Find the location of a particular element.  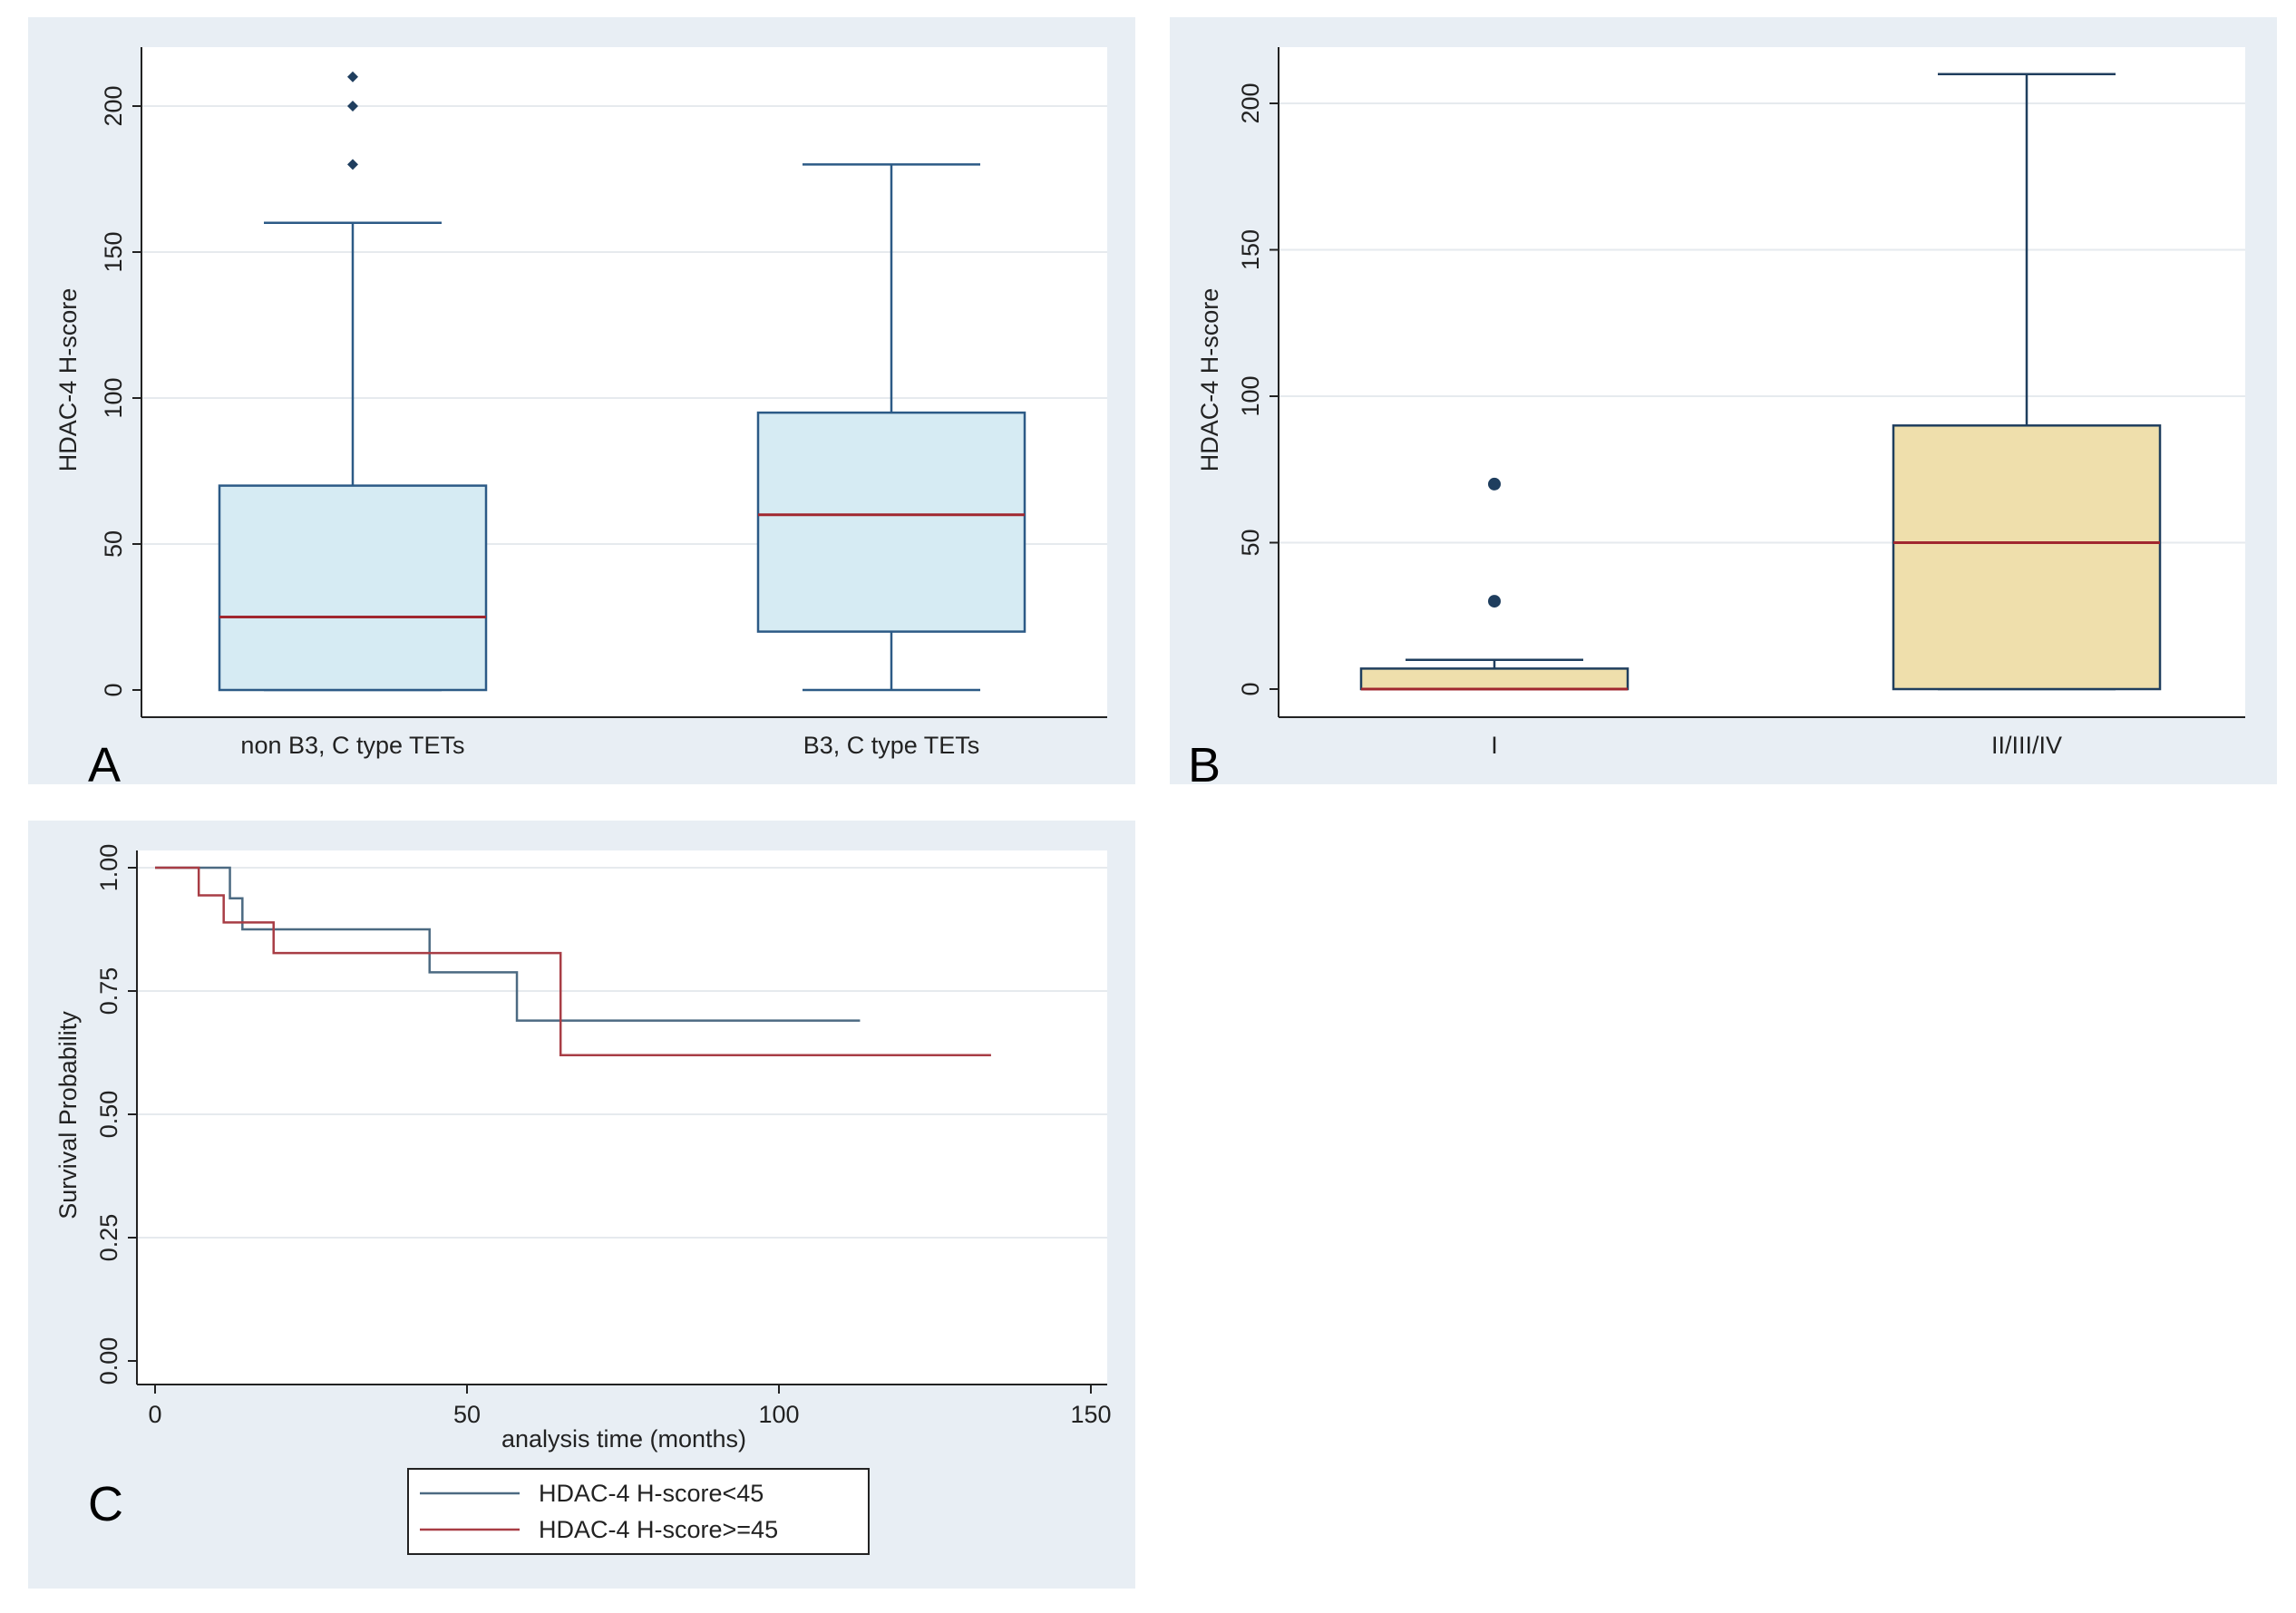

panel-letter: A is located at coordinates (104, 761).